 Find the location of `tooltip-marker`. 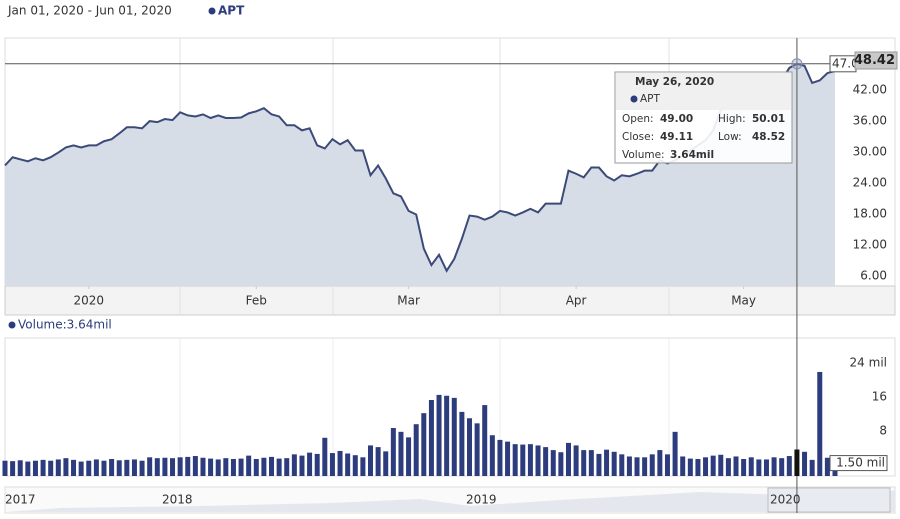

tooltip-marker is located at coordinates (634, 99).